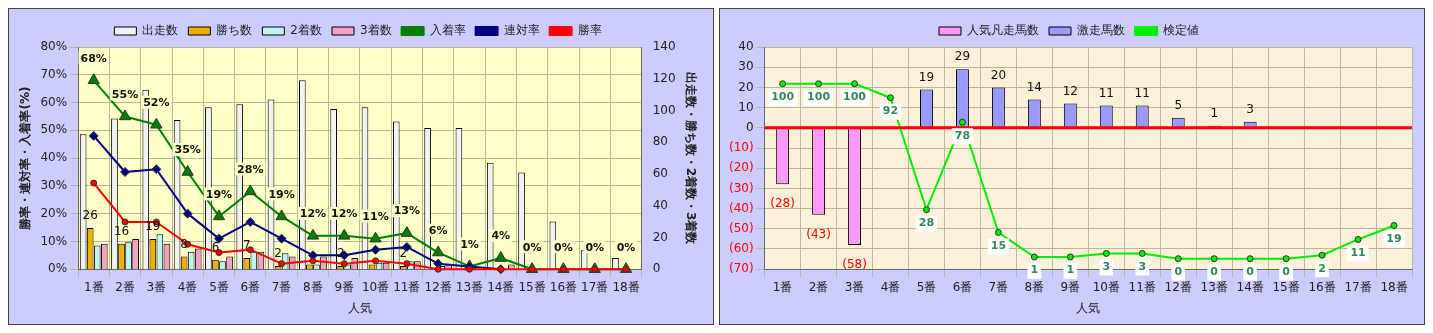 This screenshot has width=1433, height=333. What do you see at coordinates (306, 30) in the screenshot?
I see `legend-label: 2着数` at bounding box center [306, 30].